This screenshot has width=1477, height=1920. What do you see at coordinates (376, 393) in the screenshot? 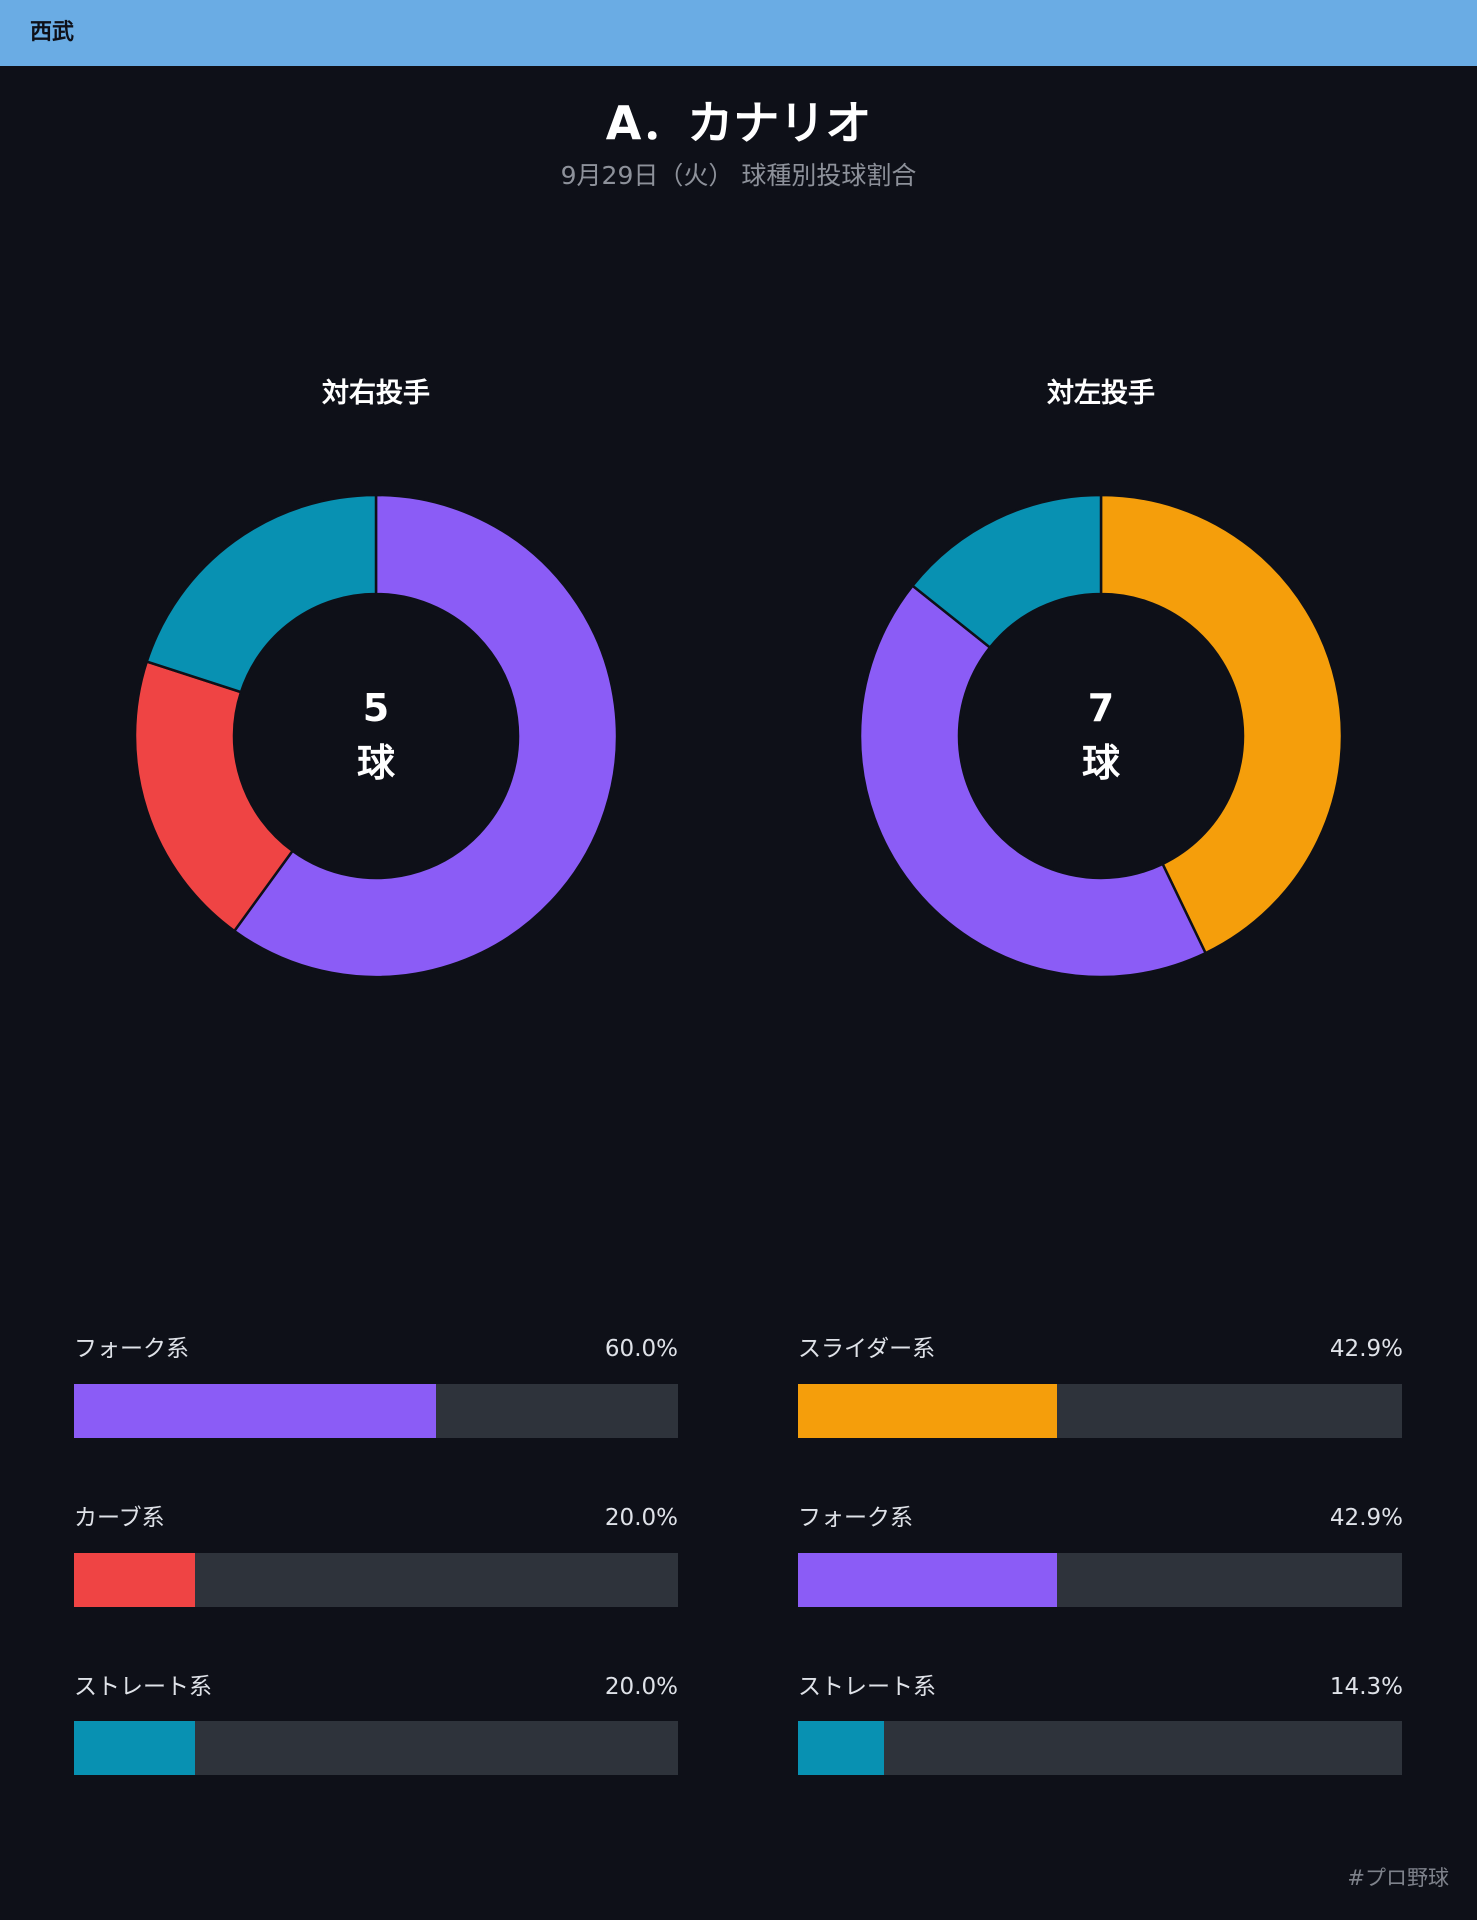
I see `chart-title-vs-right: 対右投手` at bounding box center [376, 393].